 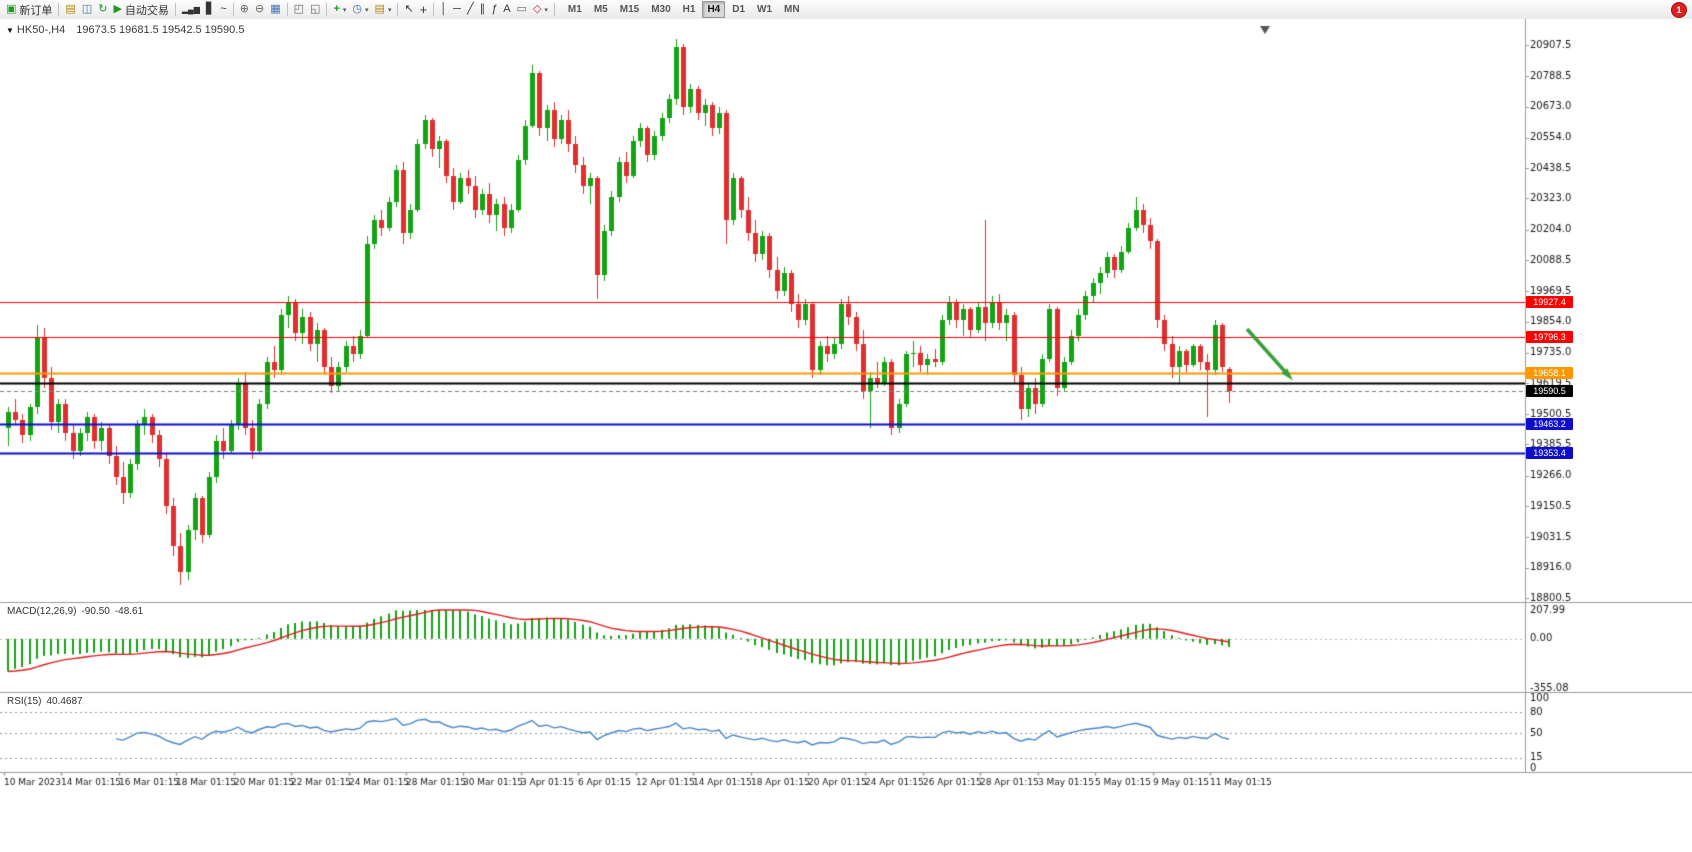 I want to click on crosshair-icon: +, so click(x=423, y=9).